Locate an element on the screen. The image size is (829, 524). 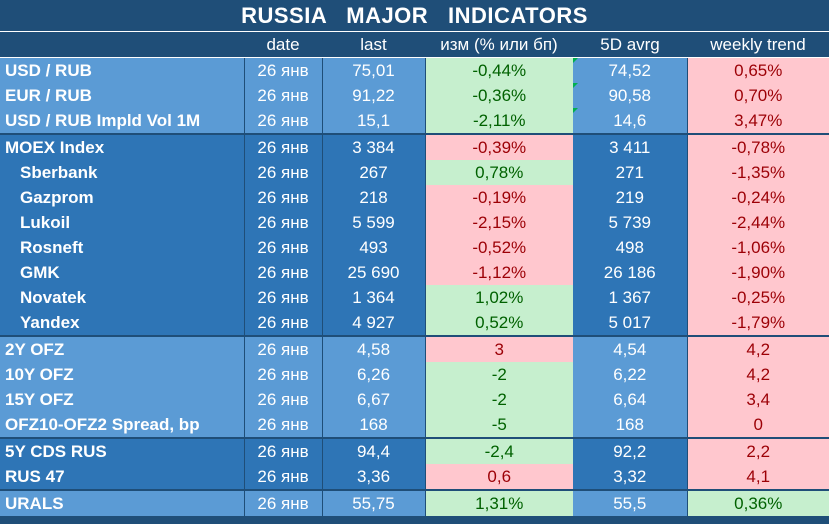
row-avg5d: 6,64 is located at coordinates (630, 399).